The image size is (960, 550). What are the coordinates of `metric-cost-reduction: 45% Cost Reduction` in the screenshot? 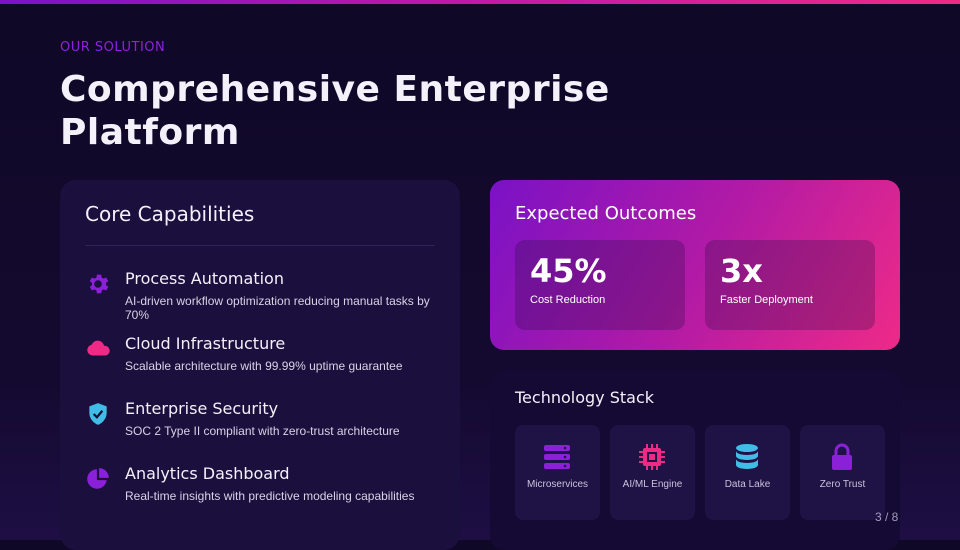 It's located at (600, 285).